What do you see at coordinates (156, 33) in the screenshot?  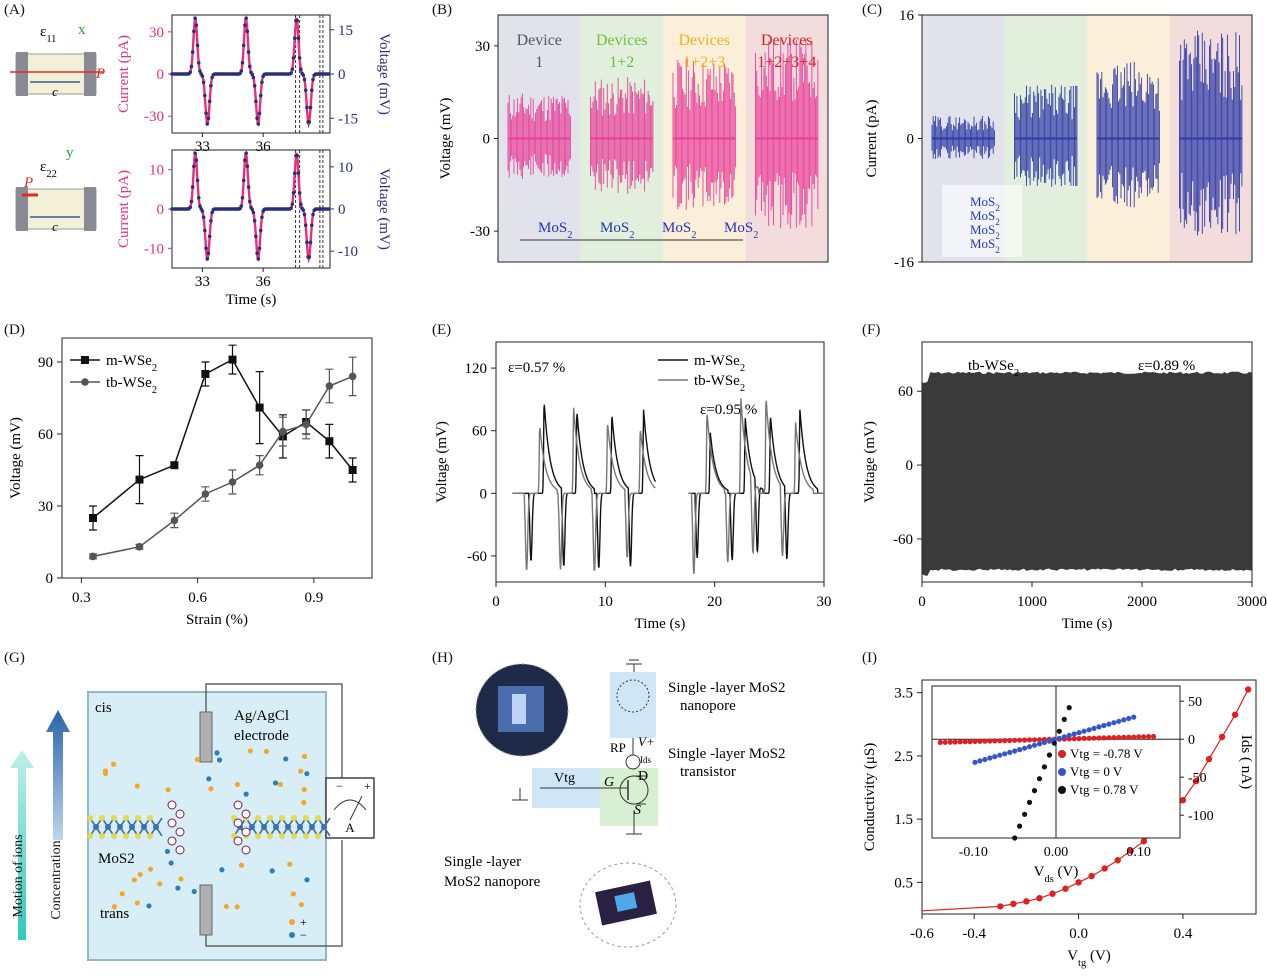 I see `y-tick-label: 30` at bounding box center [156, 33].